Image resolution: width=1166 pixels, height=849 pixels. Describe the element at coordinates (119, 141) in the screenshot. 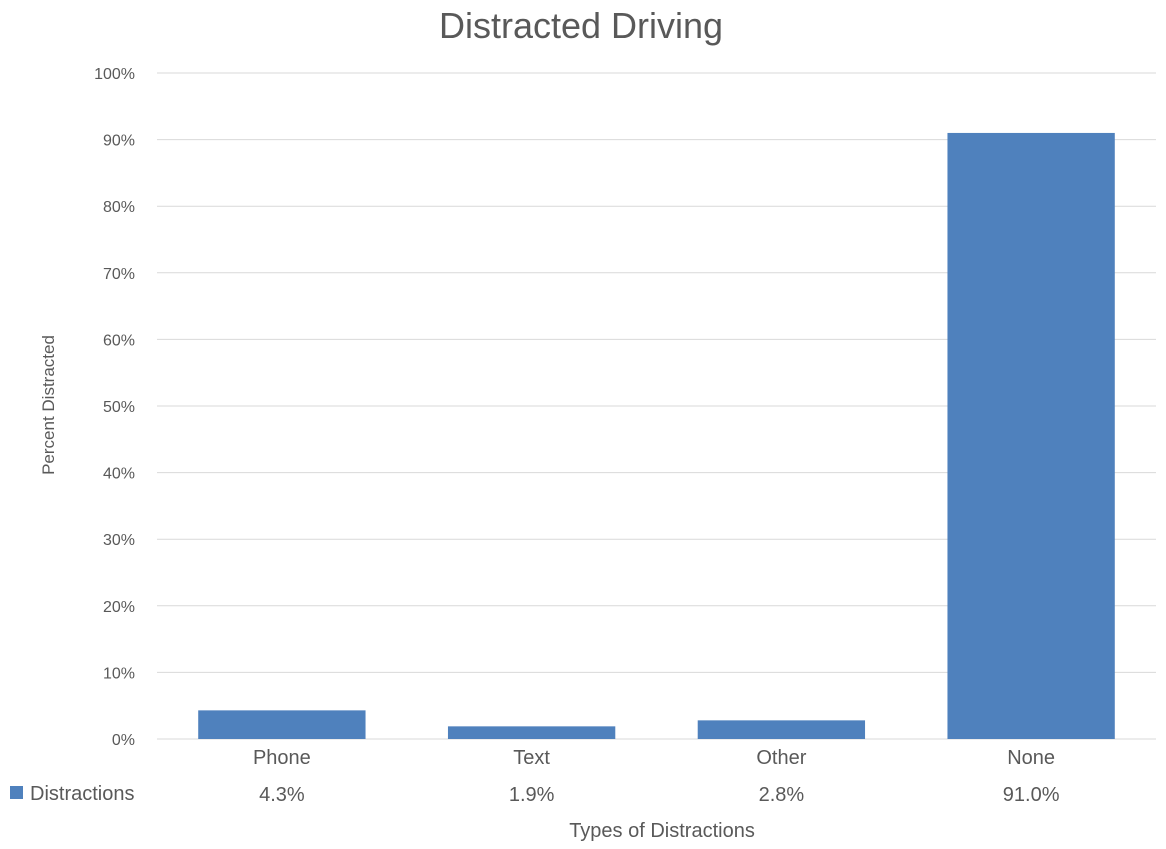

I see `y-tick-label: 90%` at that location.